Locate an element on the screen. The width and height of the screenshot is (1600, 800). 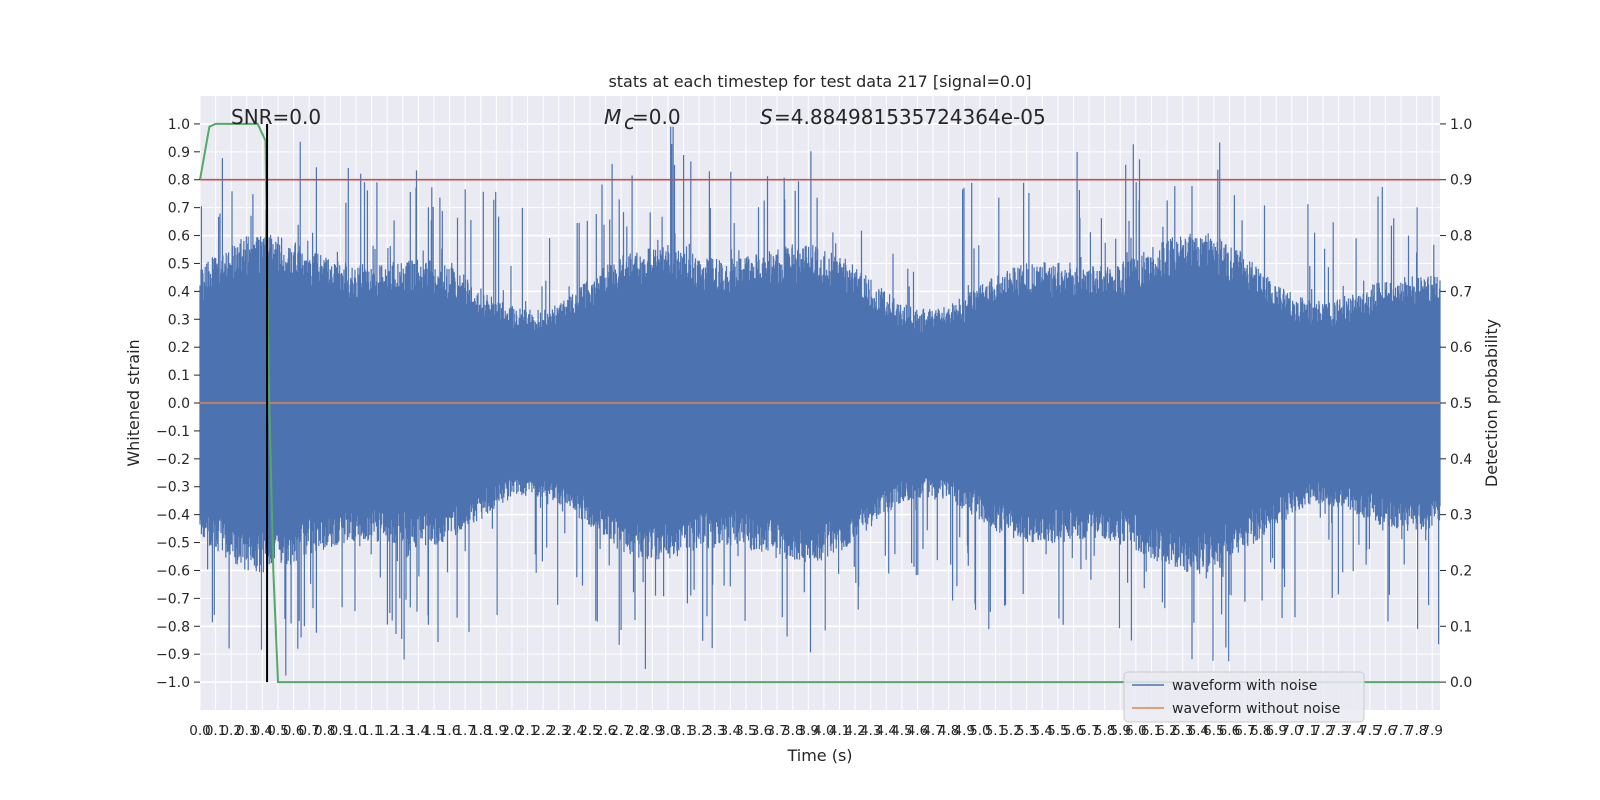
annotation-chirp-mass: M c =0.0 is located at coordinates (642, 119).